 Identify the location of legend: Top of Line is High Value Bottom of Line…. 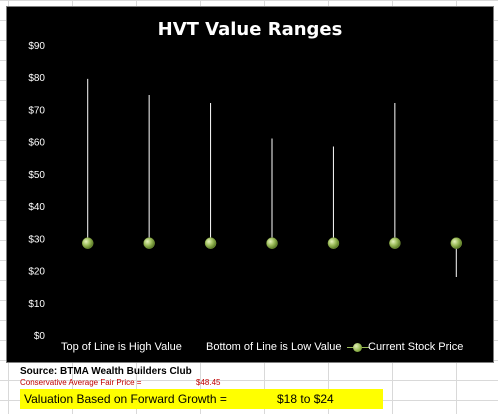
(250, 350).